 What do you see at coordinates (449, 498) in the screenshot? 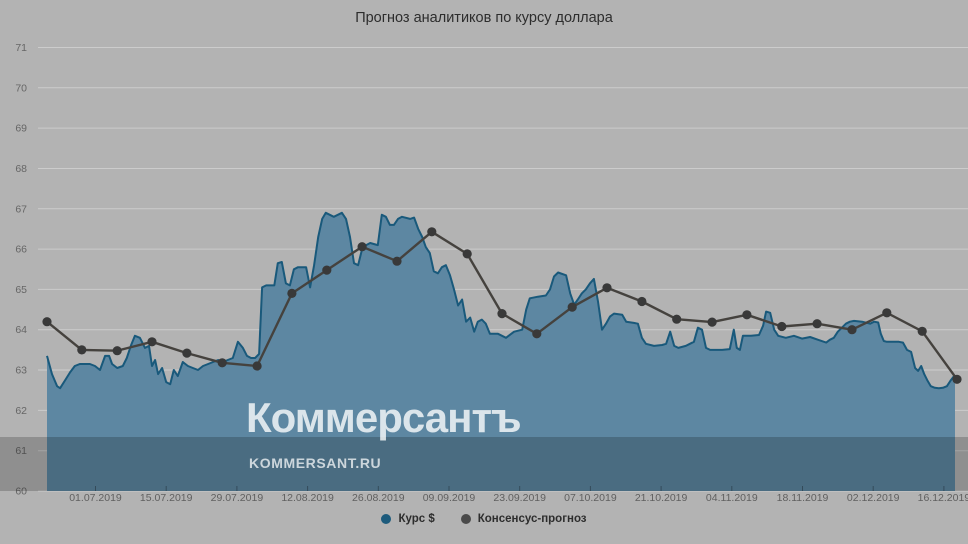
I see `x-axis-label: 09.09.2019` at bounding box center [449, 498].